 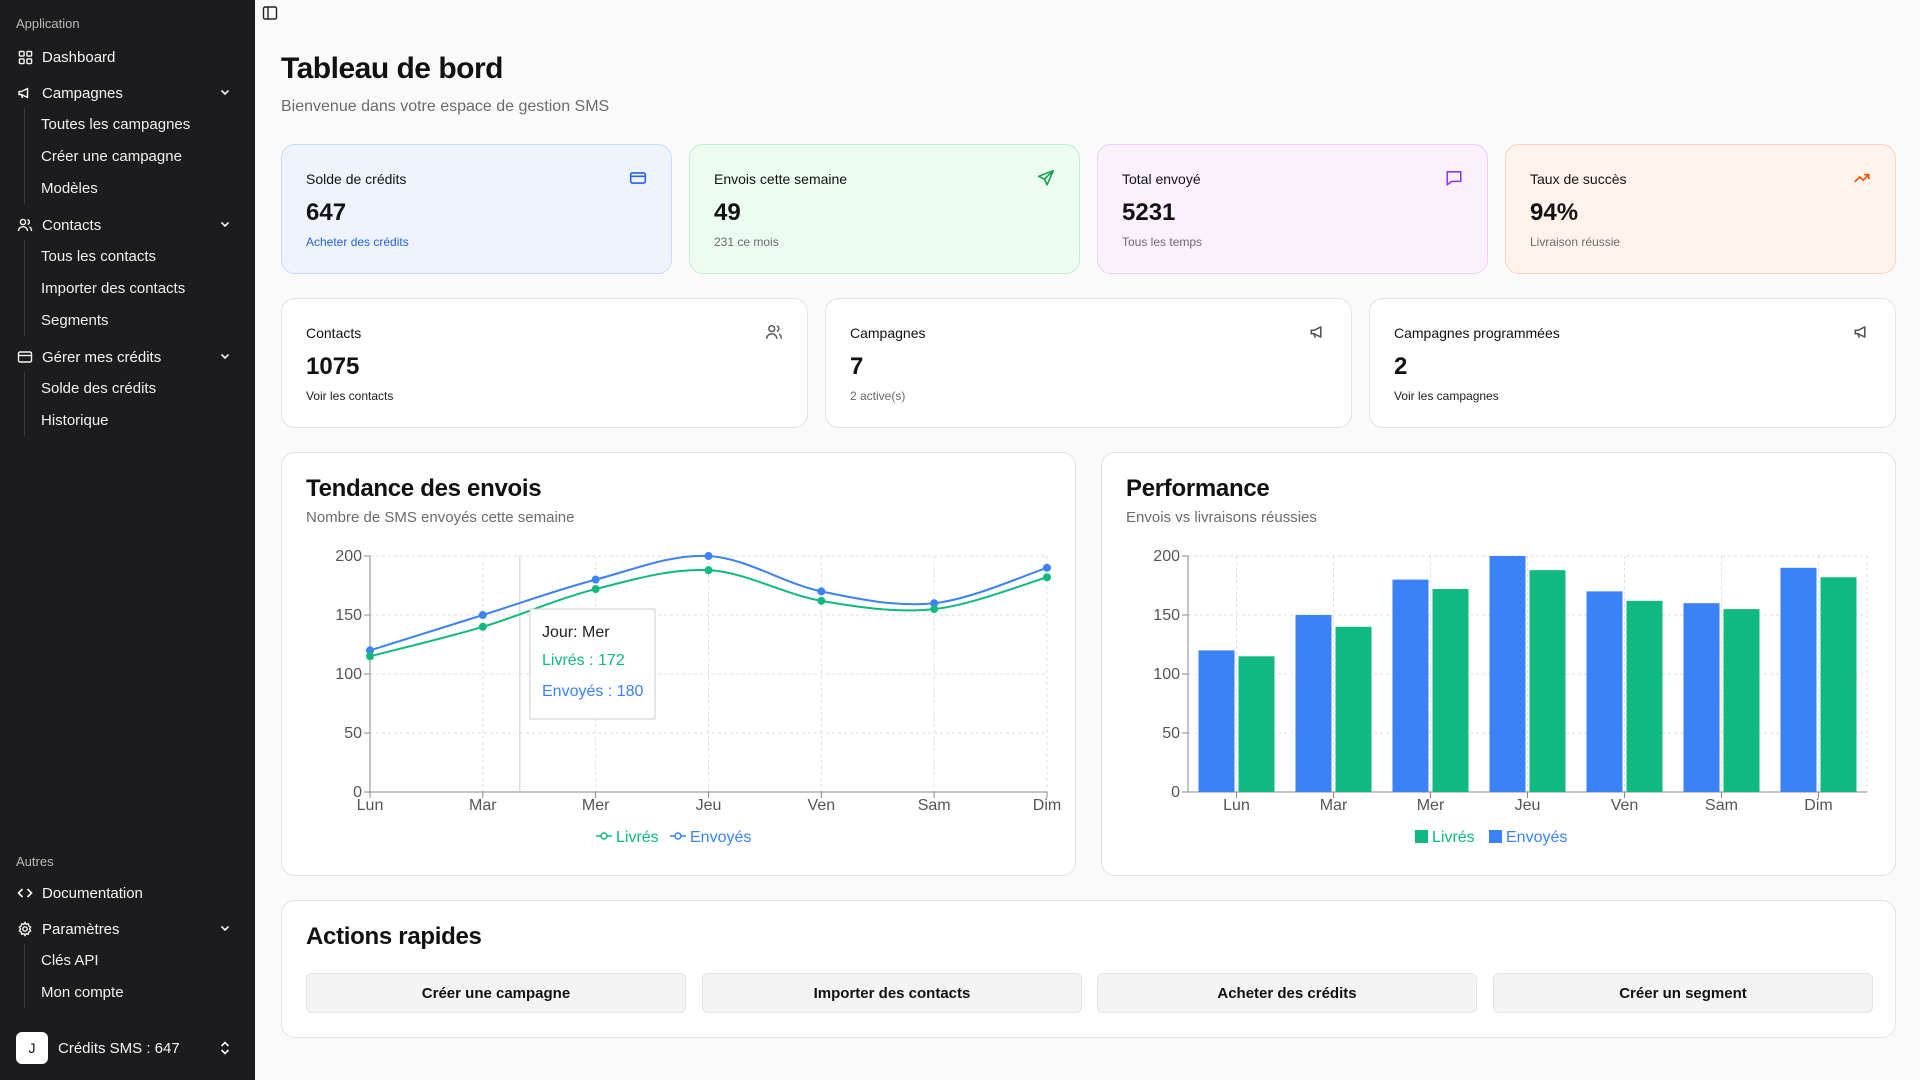 What do you see at coordinates (1046, 178) in the screenshot?
I see `send-icon` at bounding box center [1046, 178].